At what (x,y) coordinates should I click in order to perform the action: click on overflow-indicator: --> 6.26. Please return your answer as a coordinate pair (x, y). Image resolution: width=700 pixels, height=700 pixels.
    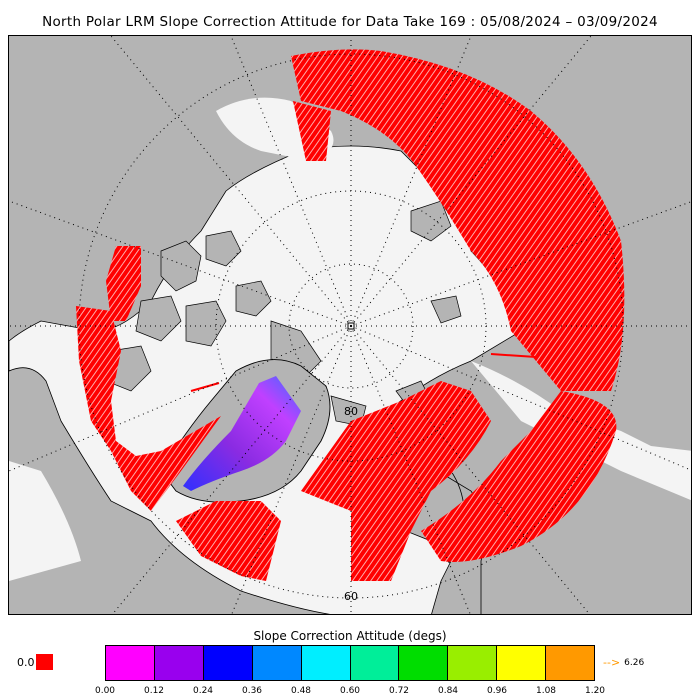
    Looking at the image, I should click on (623, 662).